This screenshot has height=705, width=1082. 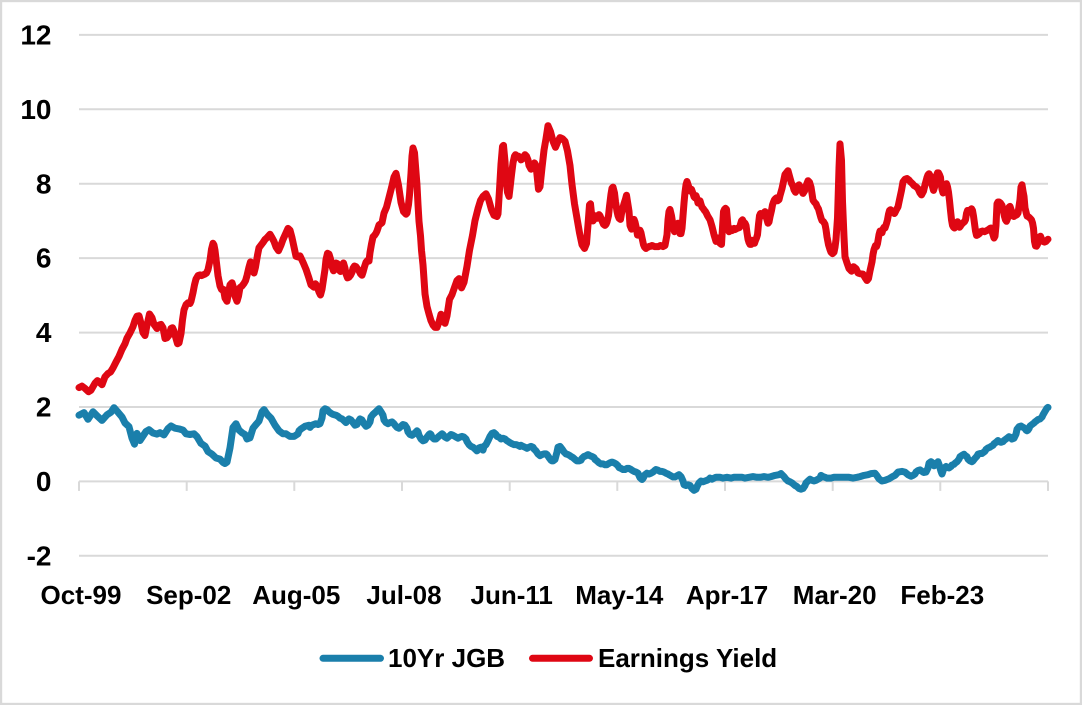 What do you see at coordinates (44, 258) in the screenshot?
I see `svg-text: 6` at bounding box center [44, 258].